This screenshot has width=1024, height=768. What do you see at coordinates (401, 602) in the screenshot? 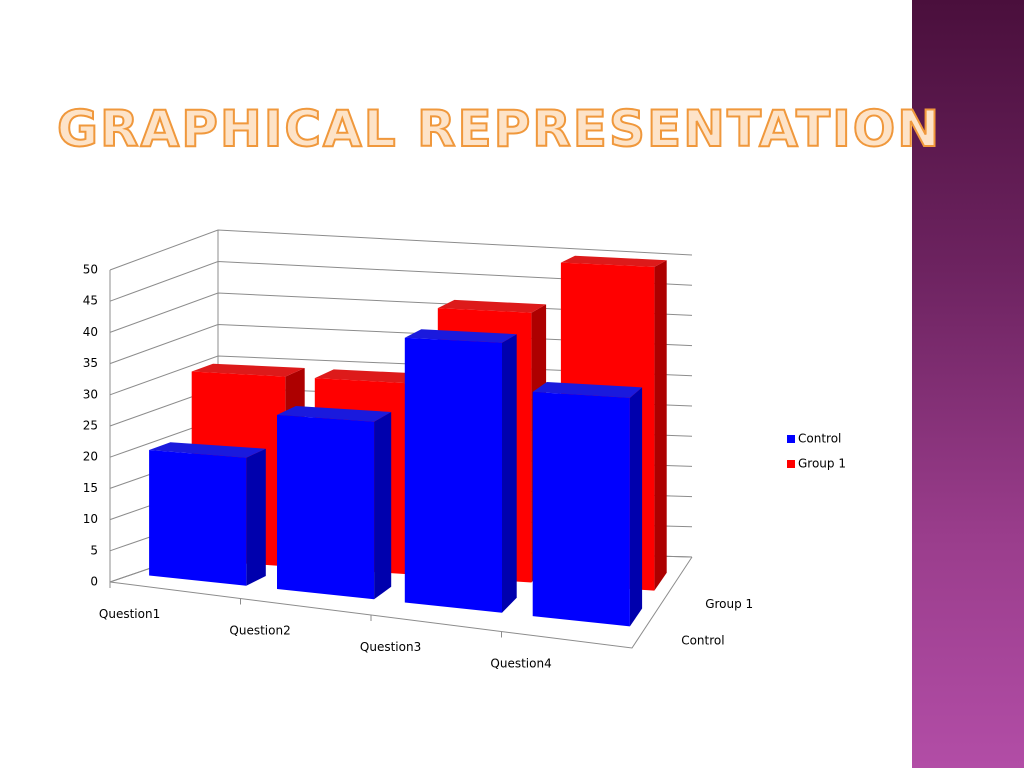
I see `axis-line` at bounding box center [401, 602].